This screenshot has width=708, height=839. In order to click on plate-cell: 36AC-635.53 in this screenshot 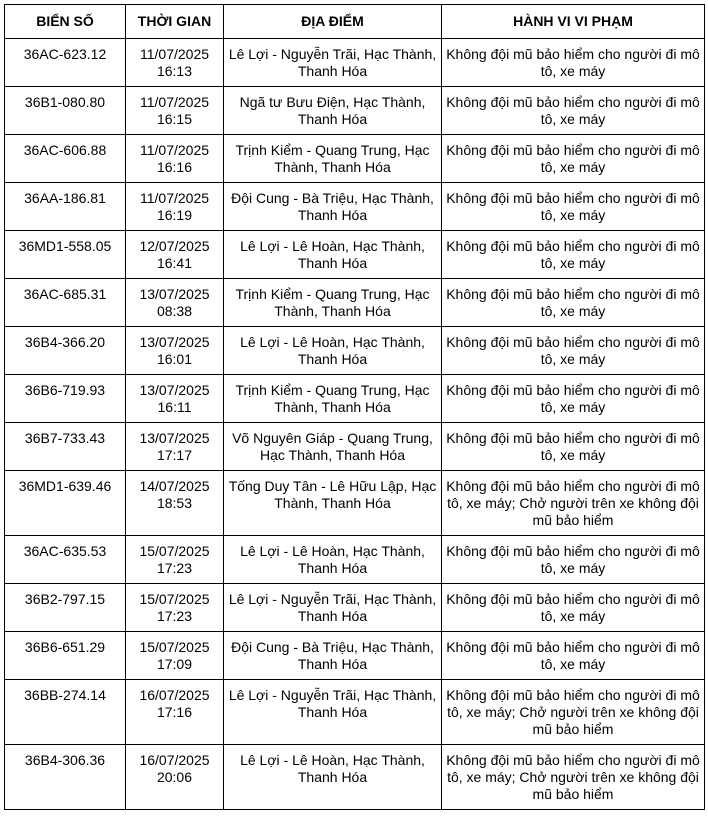, I will do `click(65, 559)`.